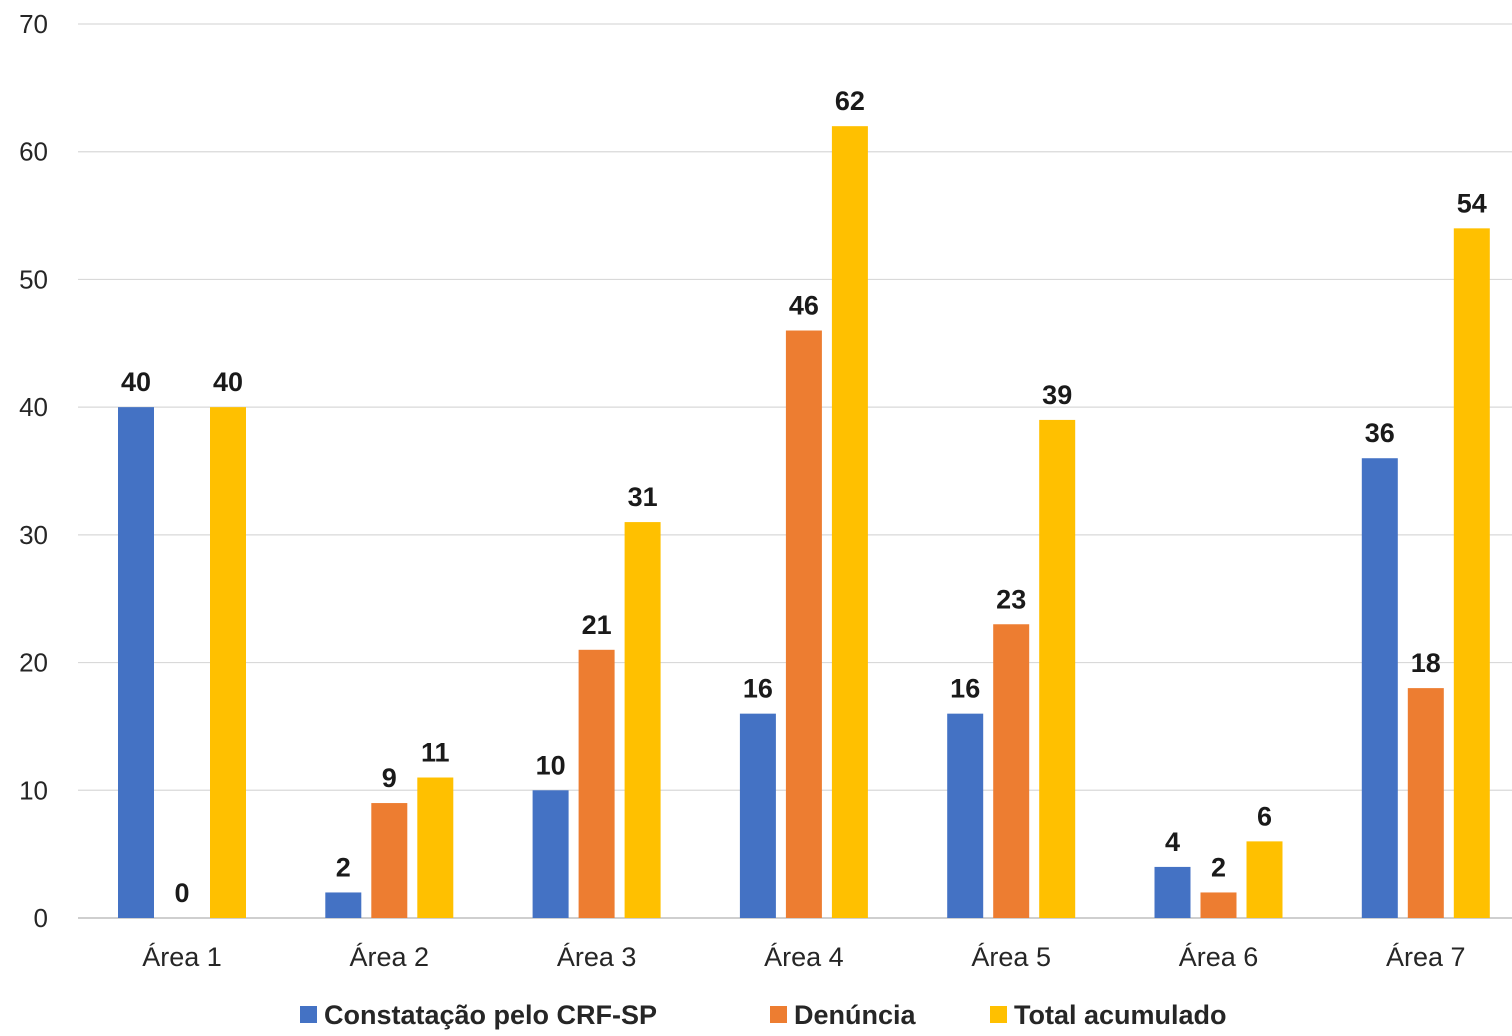 This screenshot has height=1036, width=1512. Describe the element at coordinates (33, 279) in the screenshot. I see `y-tick-label: 50` at that location.